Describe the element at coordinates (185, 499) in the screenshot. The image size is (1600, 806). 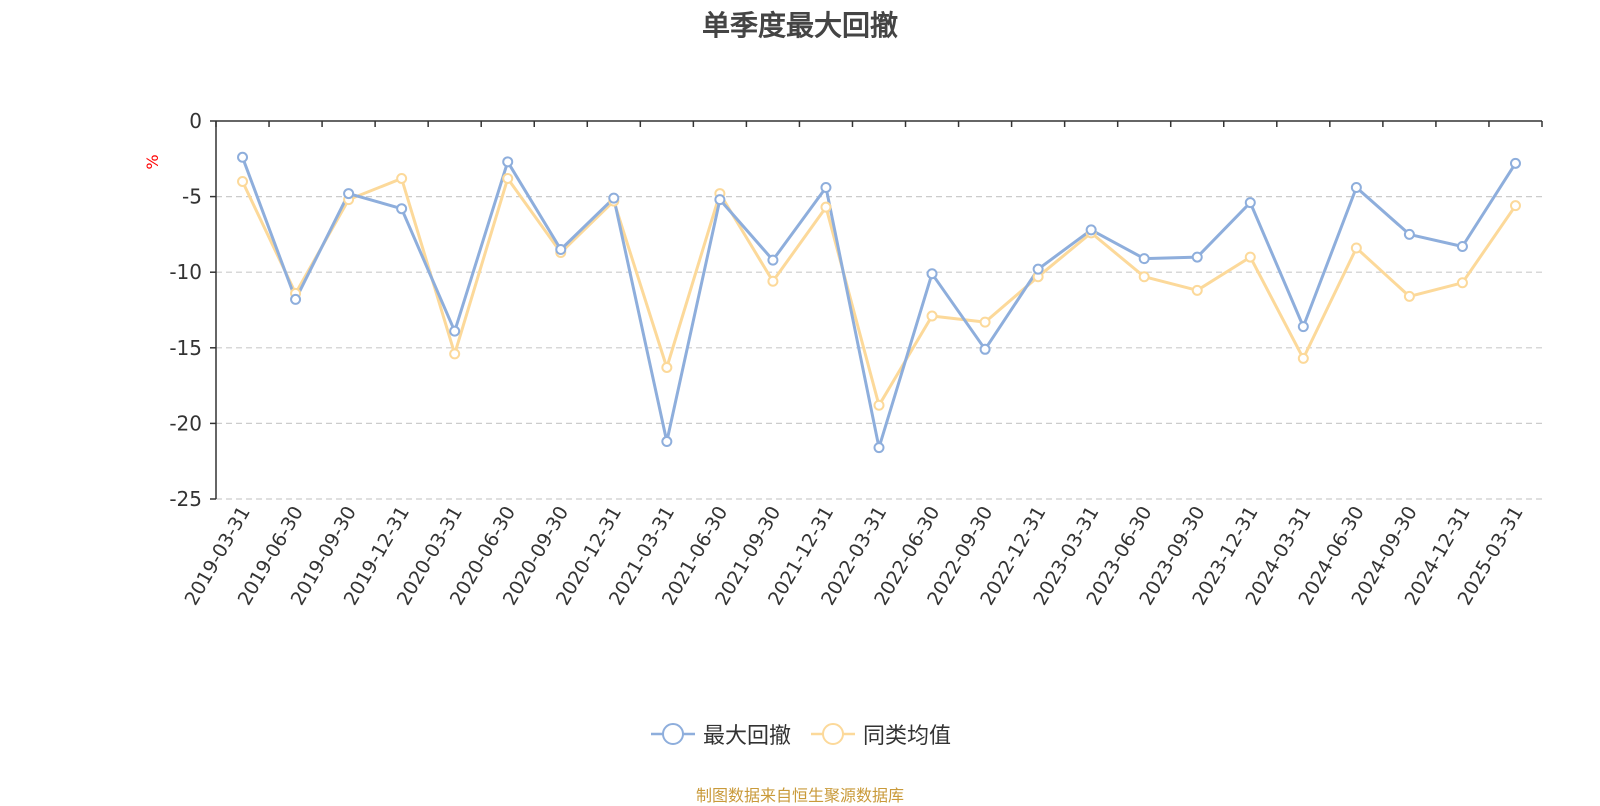
I see `y-tick-label: -25` at that location.